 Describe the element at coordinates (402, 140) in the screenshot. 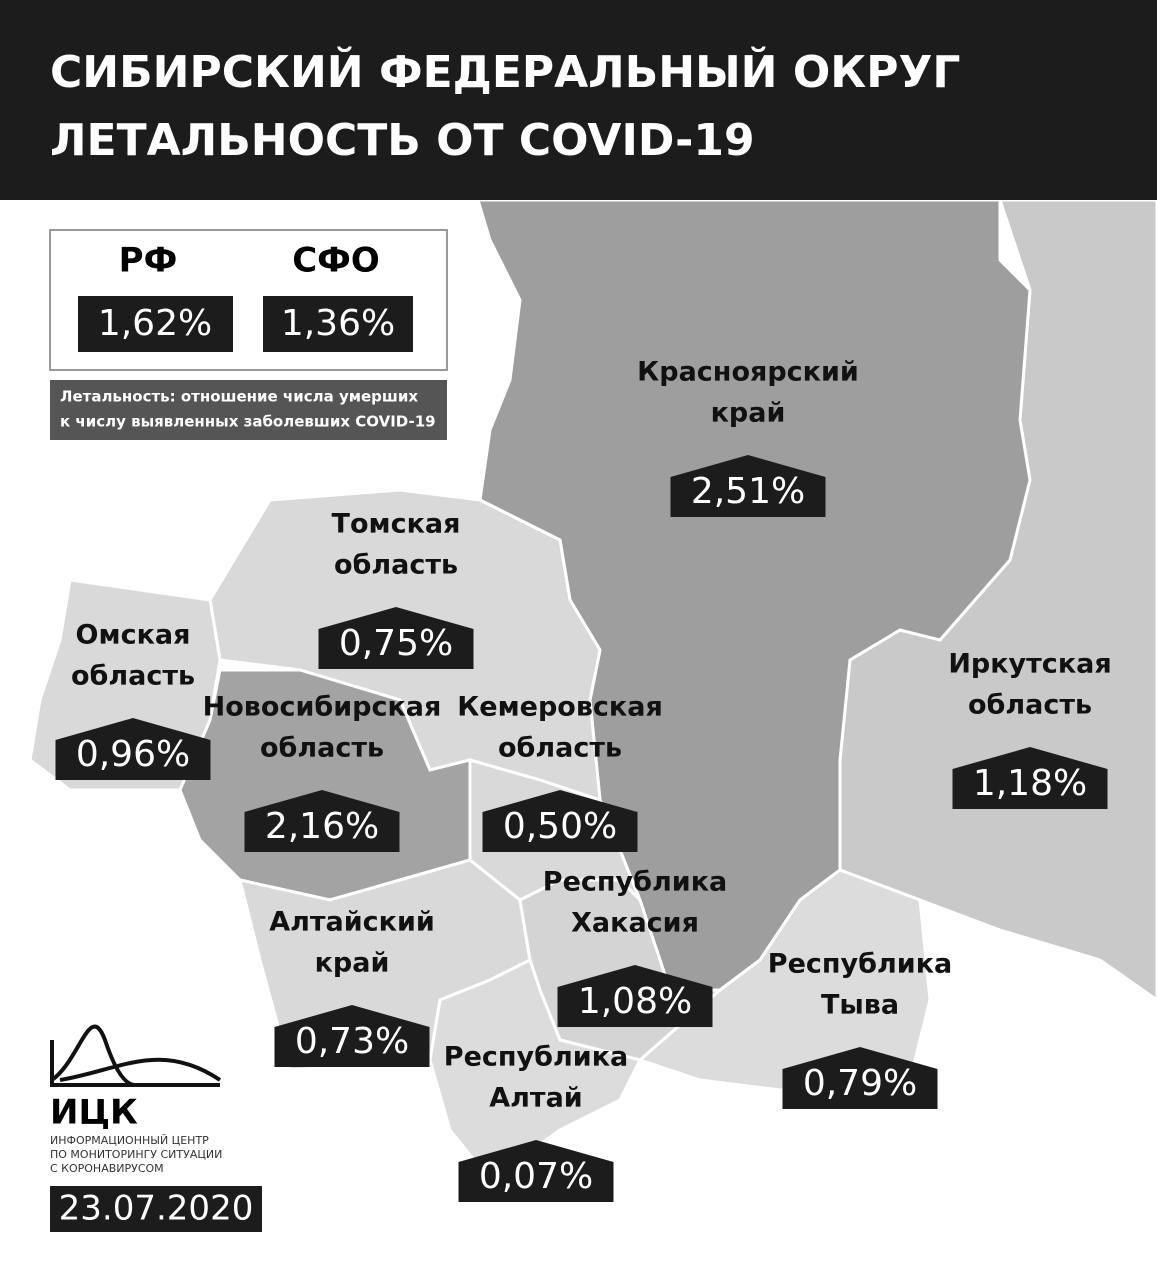

I see `title: ЛЕТАЛЬНОСТЬ ОТ COVID-19` at that location.